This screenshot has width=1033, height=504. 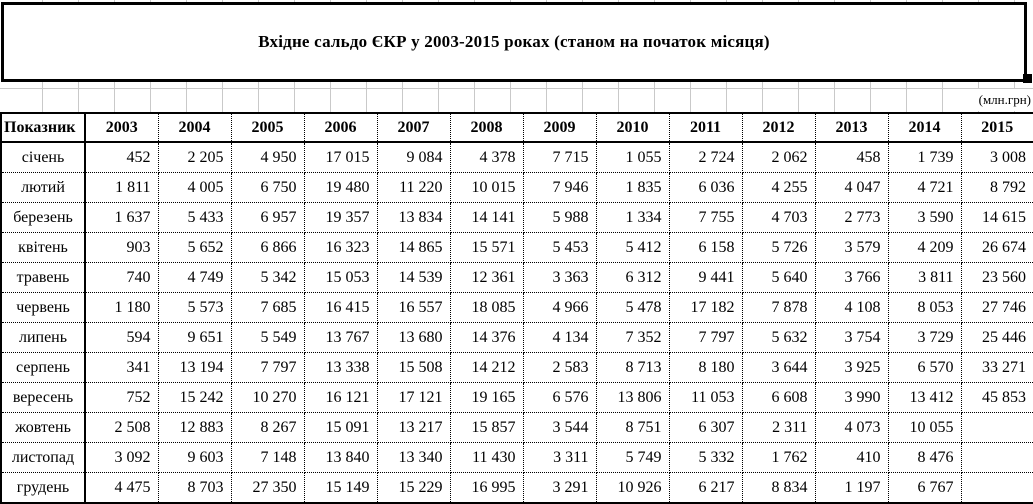 What do you see at coordinates (778, 427) in the screenshot?
I see `value-cell: 2 311` at bounding box center [778, 427].